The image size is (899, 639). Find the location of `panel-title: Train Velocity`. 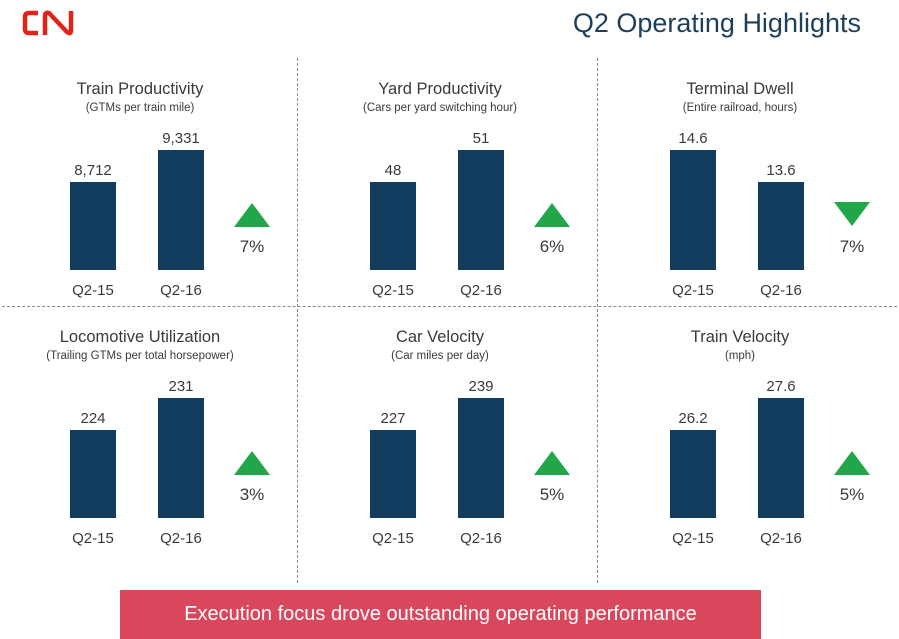

panel-title: Train Velocity is located at coordinates (740, 337).